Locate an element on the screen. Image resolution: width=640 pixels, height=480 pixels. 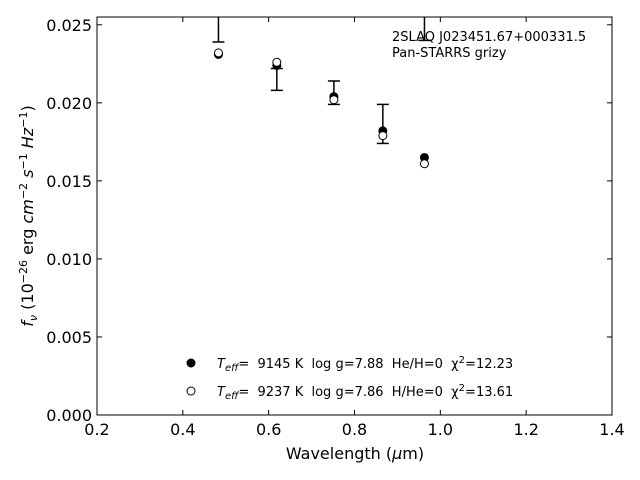
annotation-object: 2SLAQ J023451.67+000331.5 is located at coordinates (489, 37).